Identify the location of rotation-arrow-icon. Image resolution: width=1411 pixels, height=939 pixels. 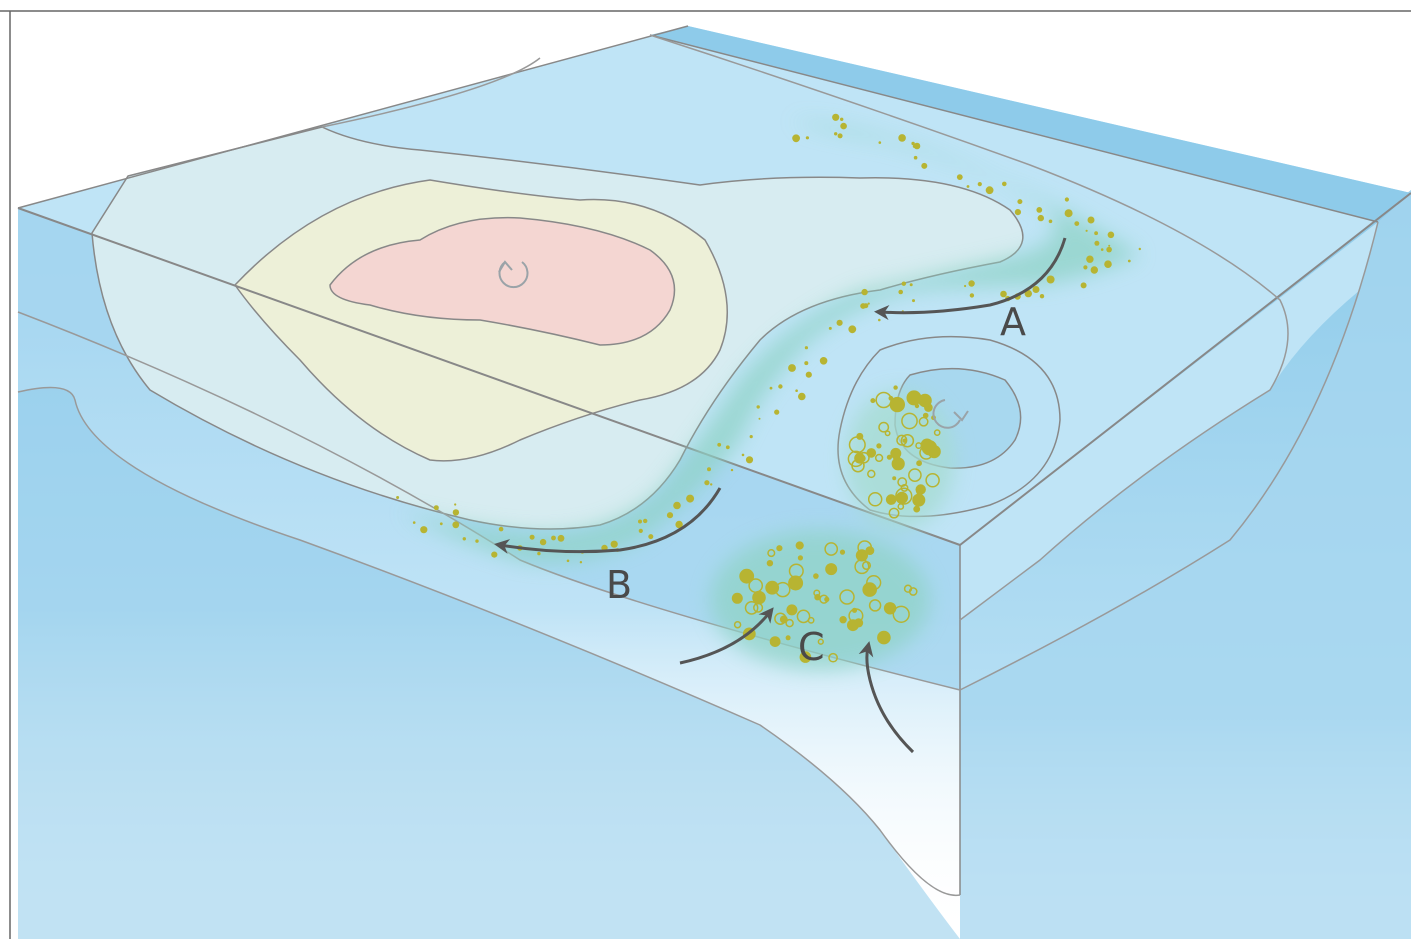
(950, 414).